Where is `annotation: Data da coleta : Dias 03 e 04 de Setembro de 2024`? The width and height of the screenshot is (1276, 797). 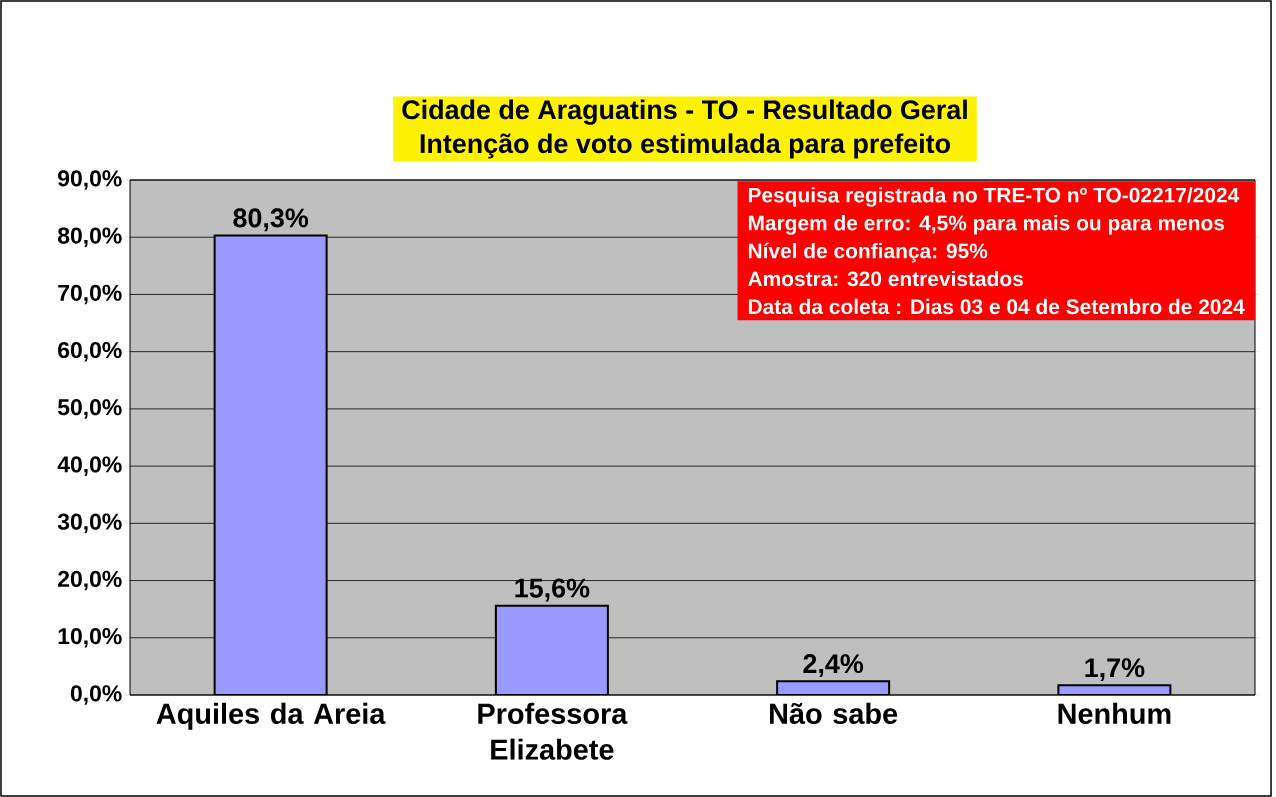
annotation: Data da coleta : Dias 03 e 04 de Setembro de 2024 is located at coordinates (996, 306).